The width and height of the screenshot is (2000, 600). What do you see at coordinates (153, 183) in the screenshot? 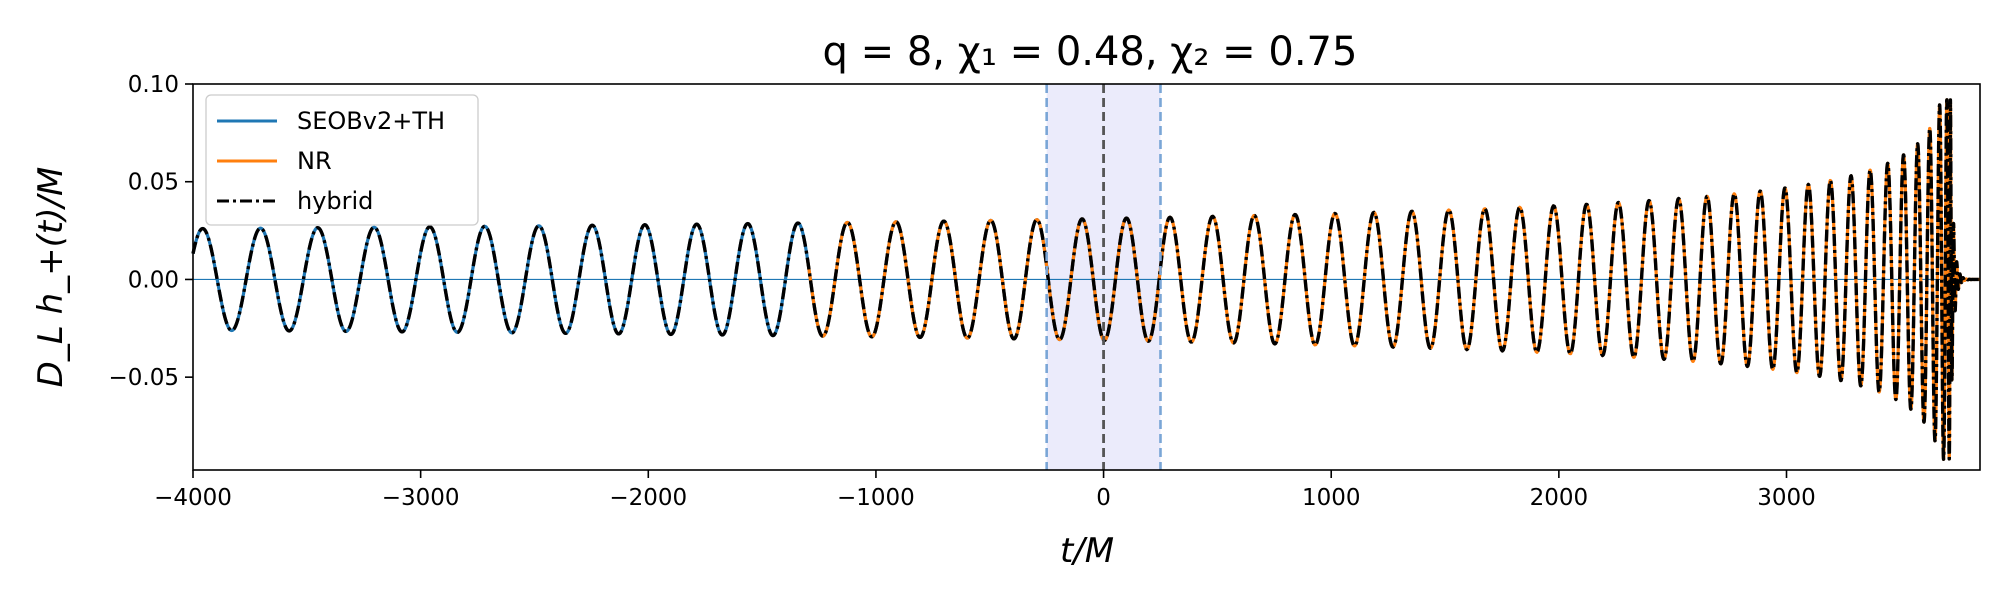
I see `y-tick-label: 0.05` at bounding box center [153, 183].